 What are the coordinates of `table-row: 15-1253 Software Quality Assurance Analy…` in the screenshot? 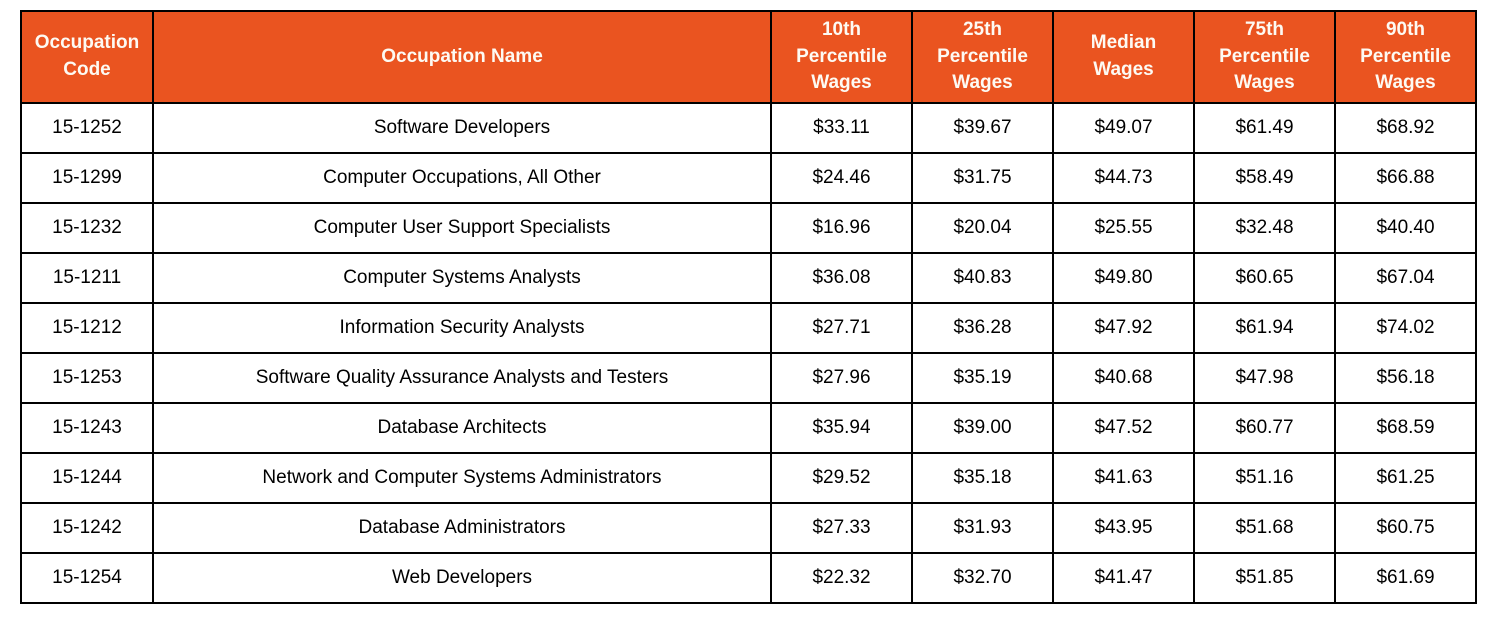 It's located at (748, 378).